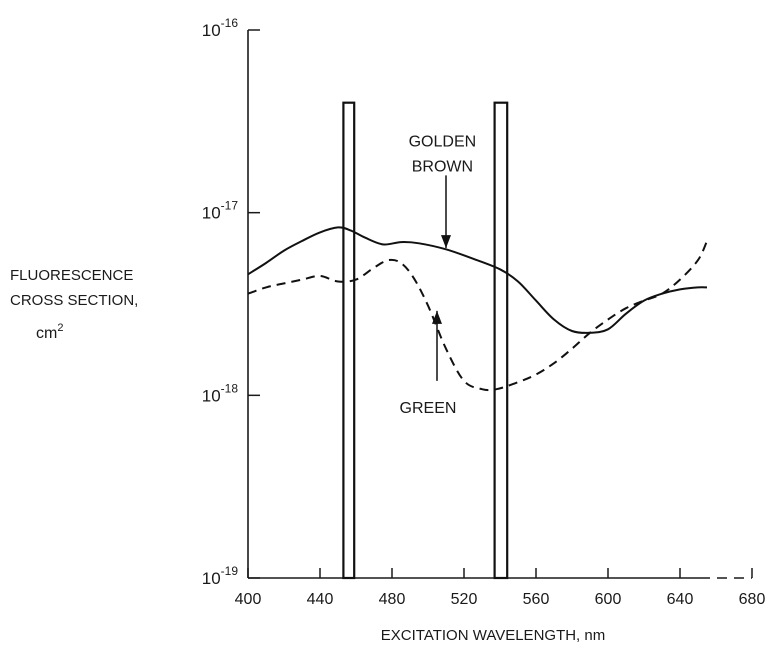 This screenshot has width=770, height=651. Describe the element at coordinates (230, 388) in the screenshot. I see `y-tick-label-exponent: -18` at that location.